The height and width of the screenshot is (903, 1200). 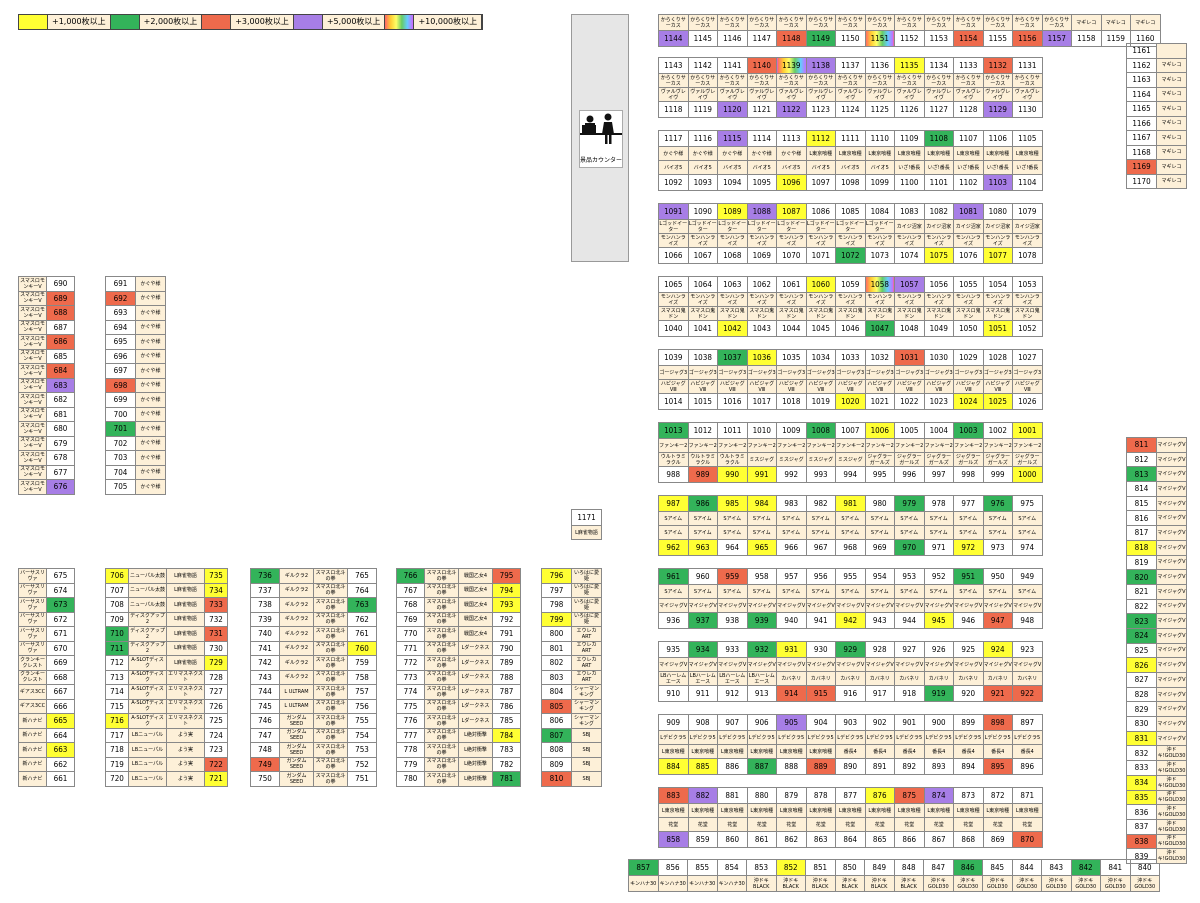 What do you see at coordinates (673, 766) in the screenshot?
I see `machine-number: 884` at bounding box center [673, 766].